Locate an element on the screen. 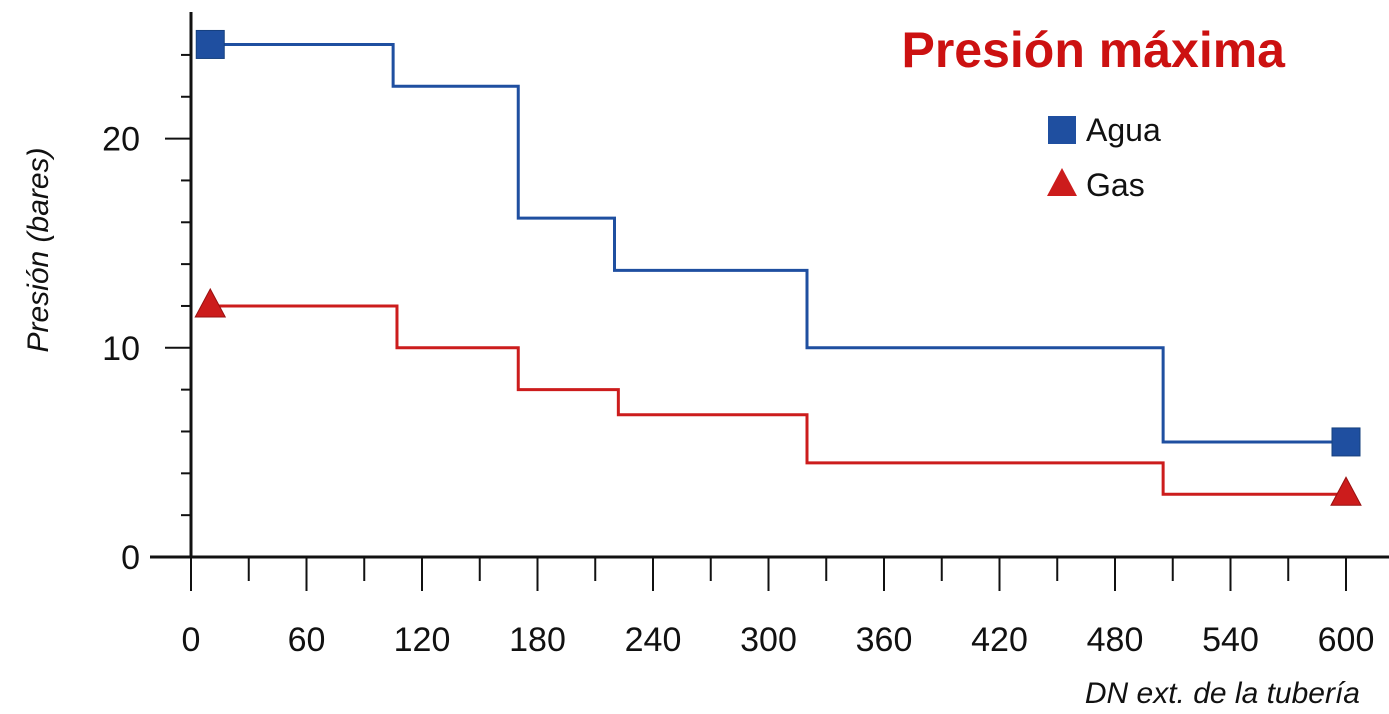 The height and width of the screenshot is (714, 1389). legend-label: Gas is located at coordinates (1115, 185).